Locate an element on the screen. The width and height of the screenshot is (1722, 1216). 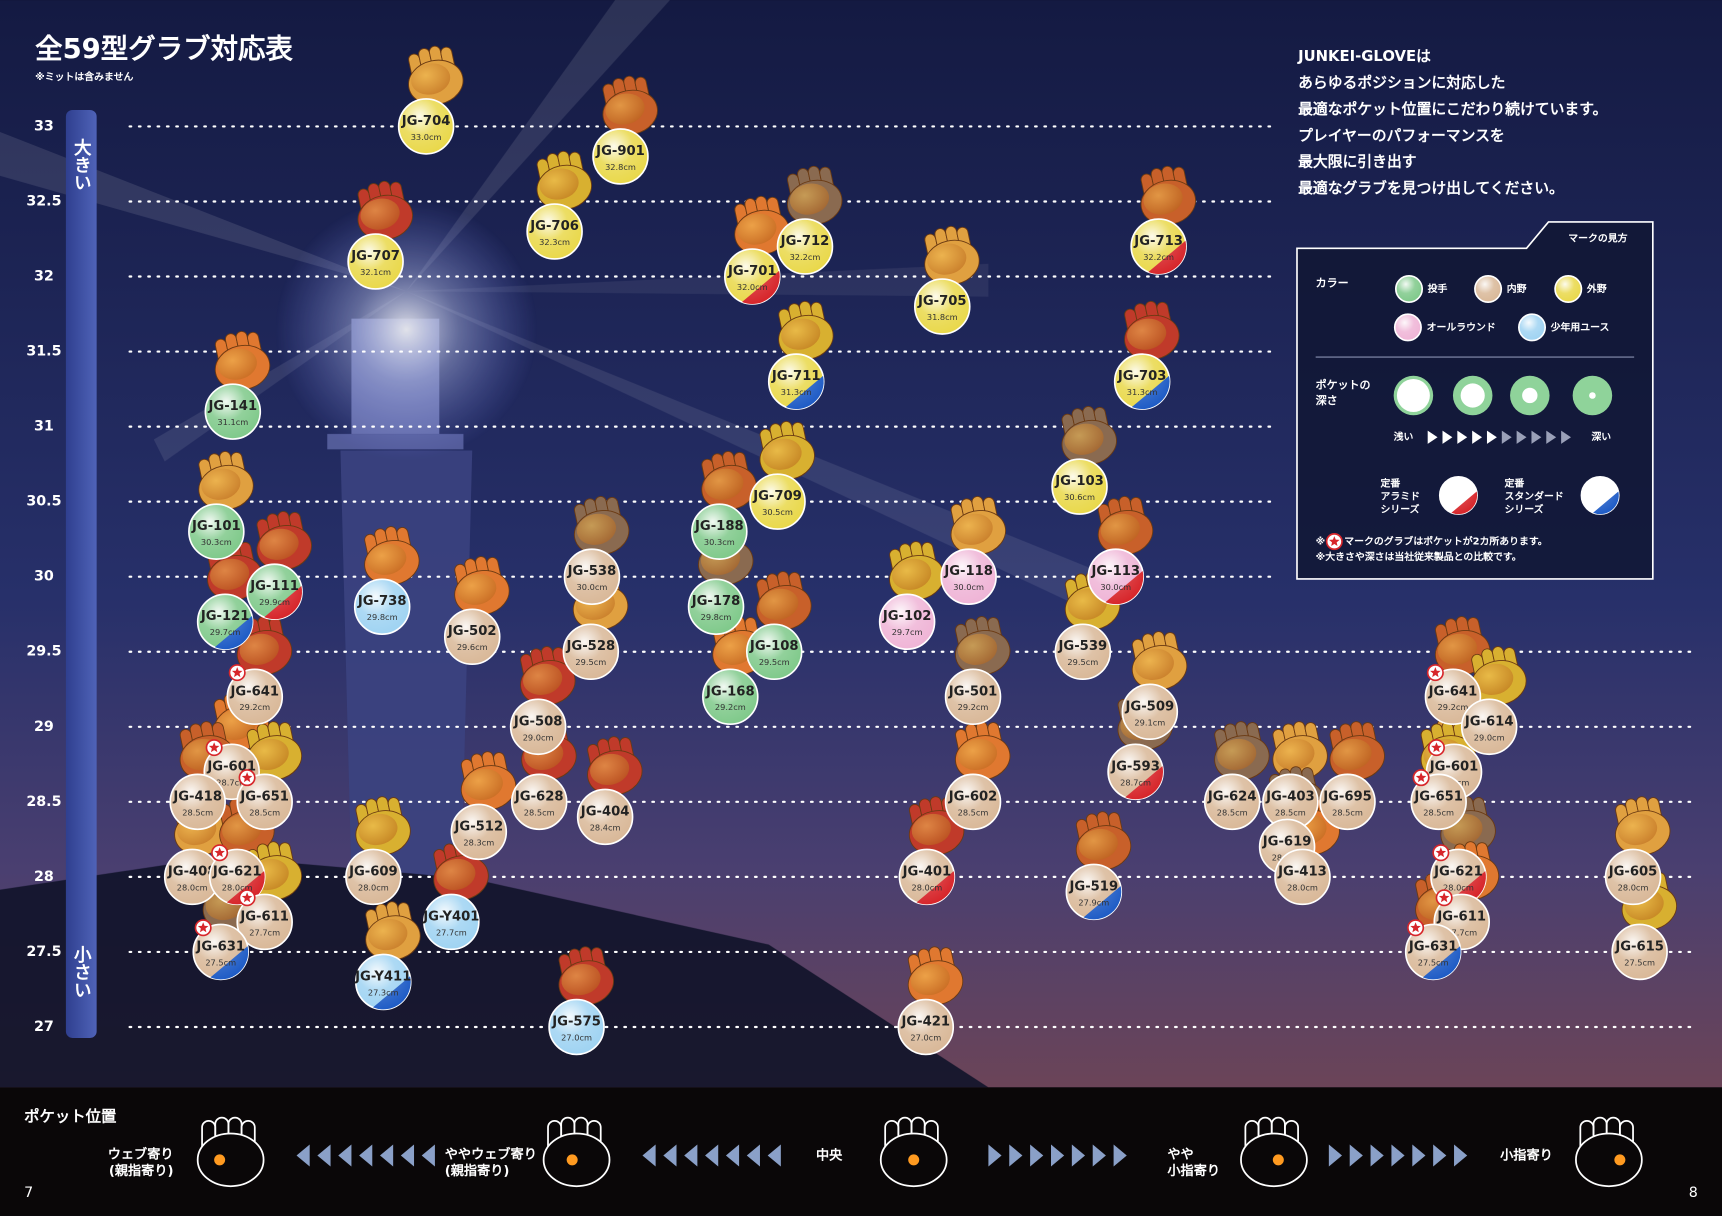
glove-item: JG-103 30.6cm is located at coordinates (1079, 486).